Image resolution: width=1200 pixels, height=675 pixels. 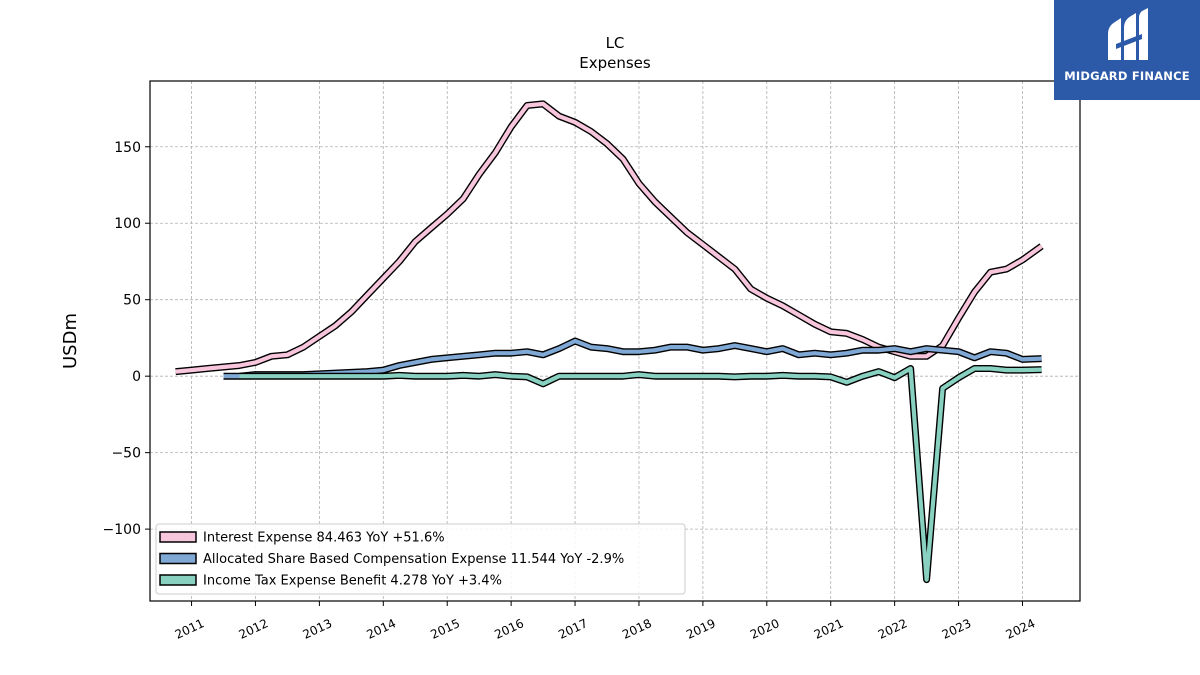 I want to click on x-tick-label: 2020, so click(x=765, y=629).